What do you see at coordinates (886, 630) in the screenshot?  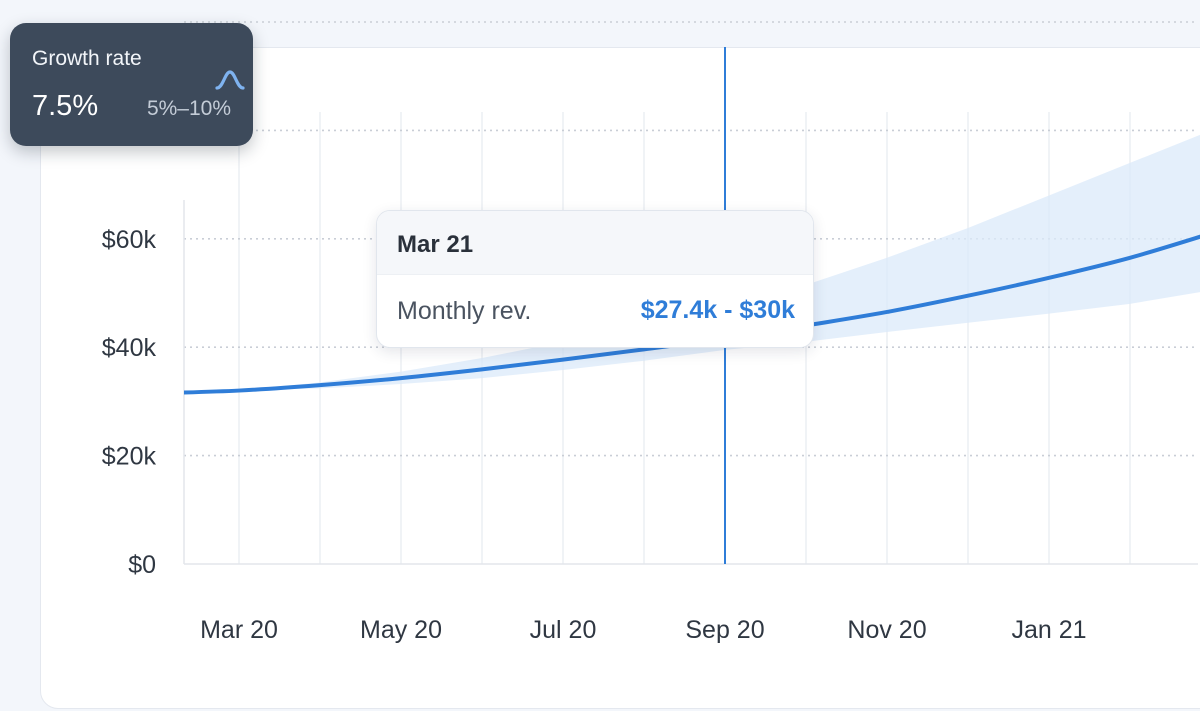 I see `x-tick-label: Nov 20` at bounding box center [886, 630].